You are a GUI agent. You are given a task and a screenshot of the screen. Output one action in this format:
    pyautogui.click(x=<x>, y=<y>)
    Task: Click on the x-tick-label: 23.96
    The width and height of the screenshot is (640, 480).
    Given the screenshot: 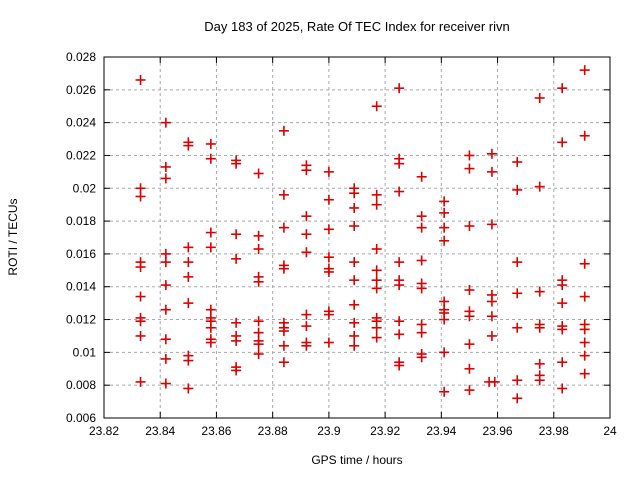 What is the action you would take?
    pyautogui.click(x=498, y=431)
    